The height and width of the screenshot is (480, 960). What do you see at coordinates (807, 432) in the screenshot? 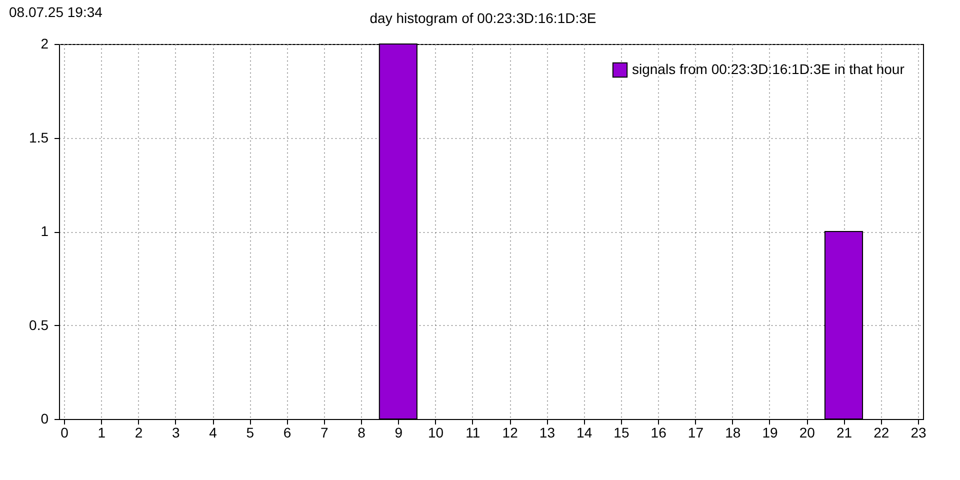
I see `x-tick-label: 20` at bounding box center [807, 432].